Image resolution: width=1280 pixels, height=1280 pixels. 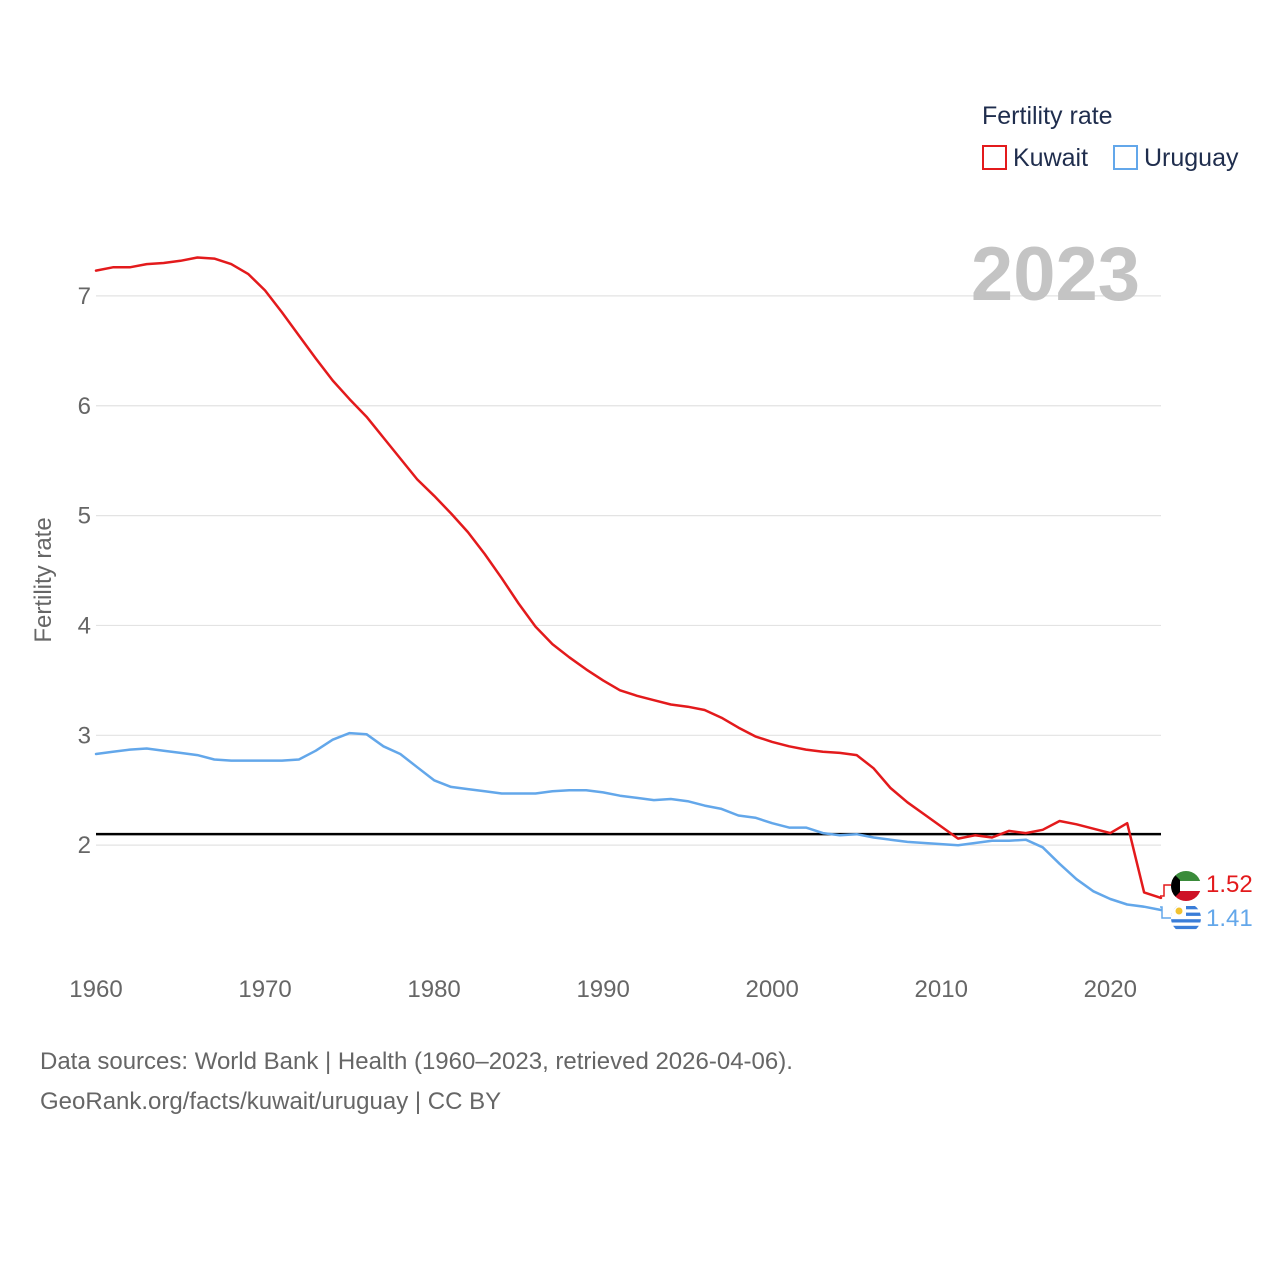 I want to click on legend: Fertility rate Kuwait Uruguay, so click(x=1110, y=137).